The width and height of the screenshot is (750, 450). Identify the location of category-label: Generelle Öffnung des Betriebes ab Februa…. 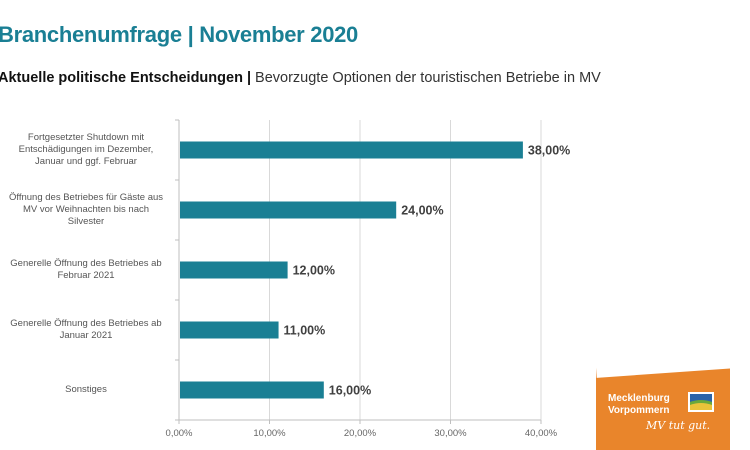
(86, 270).